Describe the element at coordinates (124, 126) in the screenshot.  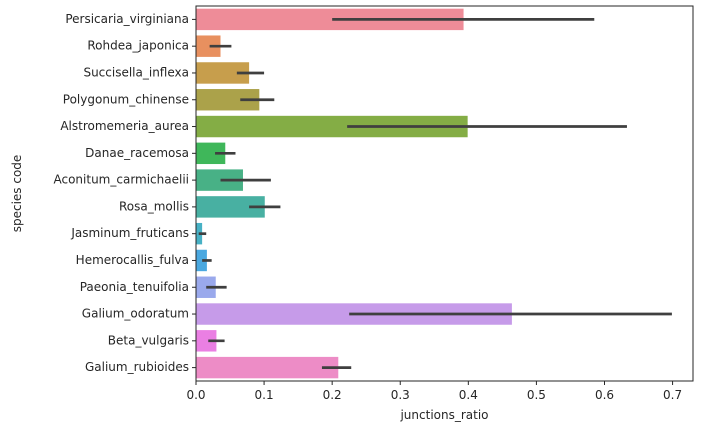
I see `y-tick-label: Alstromemeria_aurea` at that location.